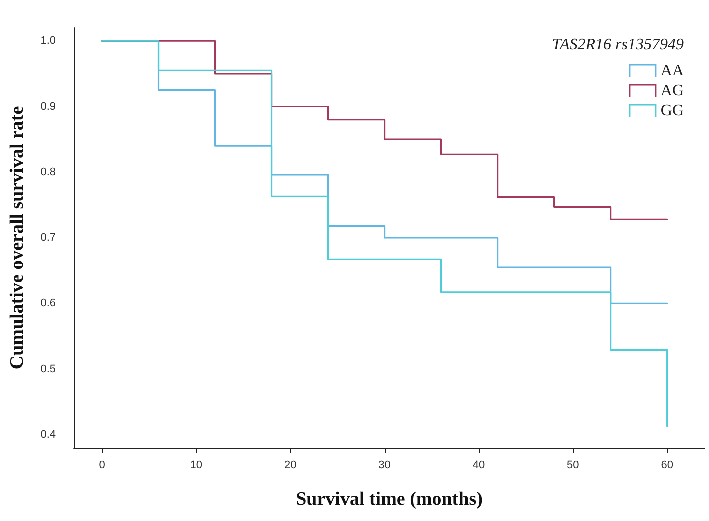  I want to click on x-tick-label: 40, so click(479, 466).